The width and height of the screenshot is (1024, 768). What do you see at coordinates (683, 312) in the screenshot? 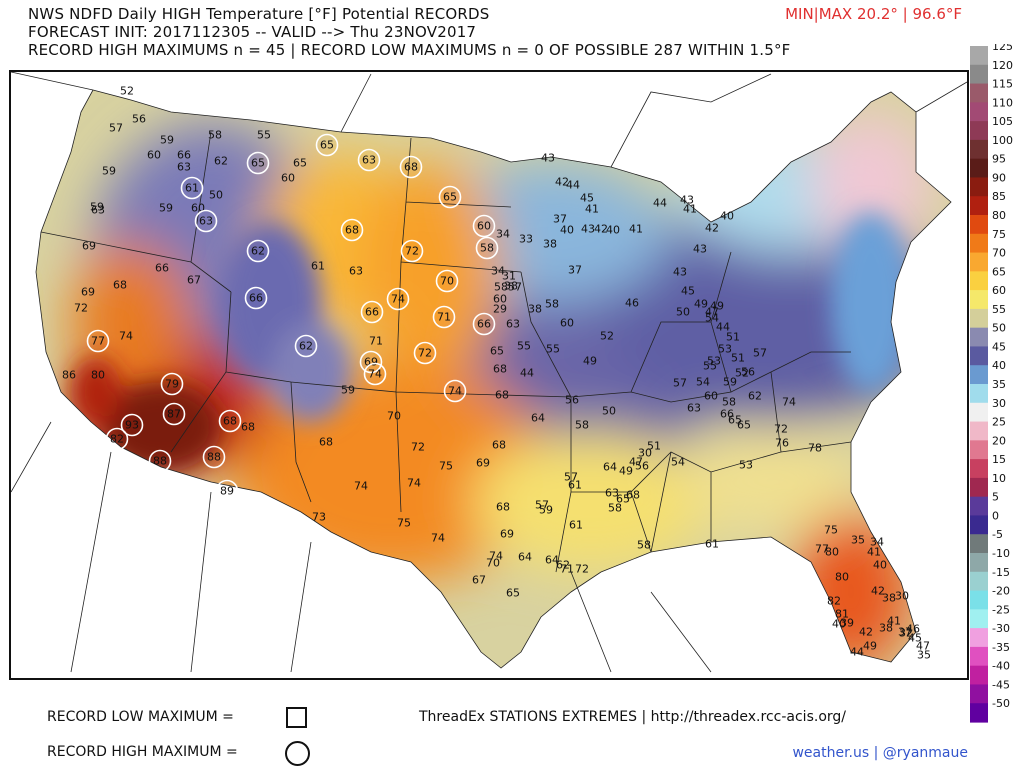
I see `station-value: 50` at bounding box center [683, 312].